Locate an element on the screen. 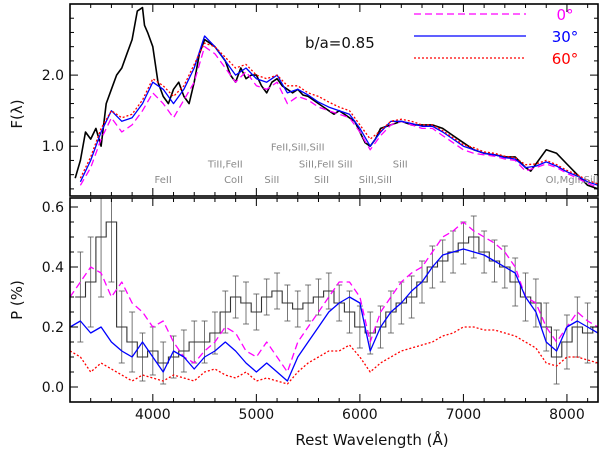  flux-y-tick-label: 1.0 is located at coordinates (53, 147).